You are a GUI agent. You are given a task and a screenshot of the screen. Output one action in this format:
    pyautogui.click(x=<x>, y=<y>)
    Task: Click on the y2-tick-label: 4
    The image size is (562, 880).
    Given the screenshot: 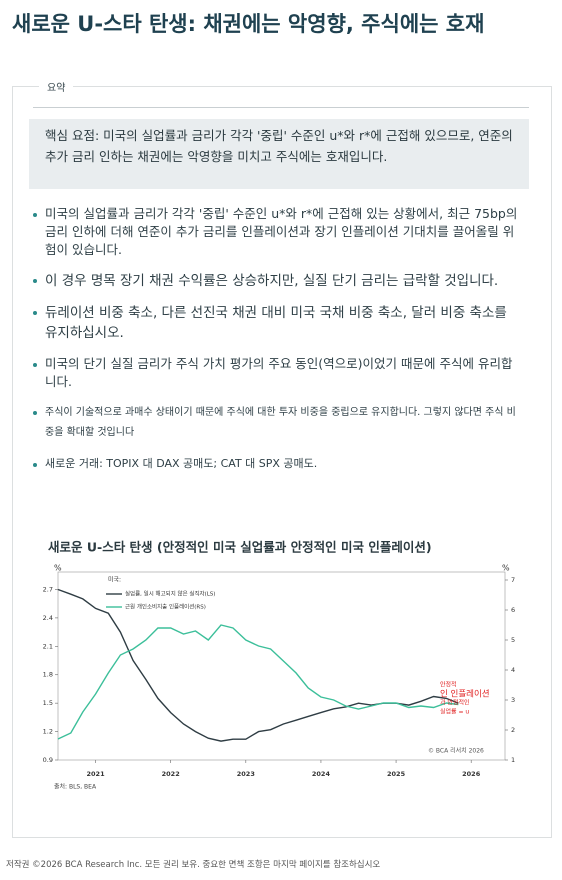 What is the action you would take?
    pyautogui.click(x=513, y=670)
    